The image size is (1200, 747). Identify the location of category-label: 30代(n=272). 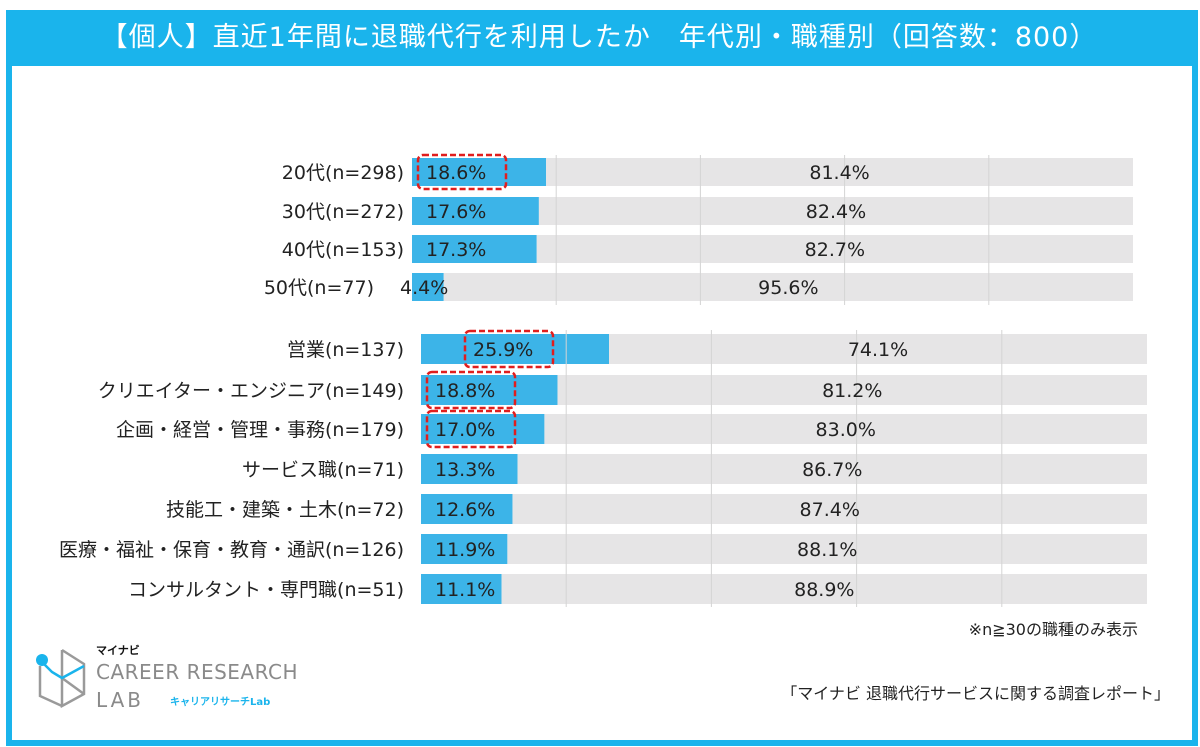
(343, 212).